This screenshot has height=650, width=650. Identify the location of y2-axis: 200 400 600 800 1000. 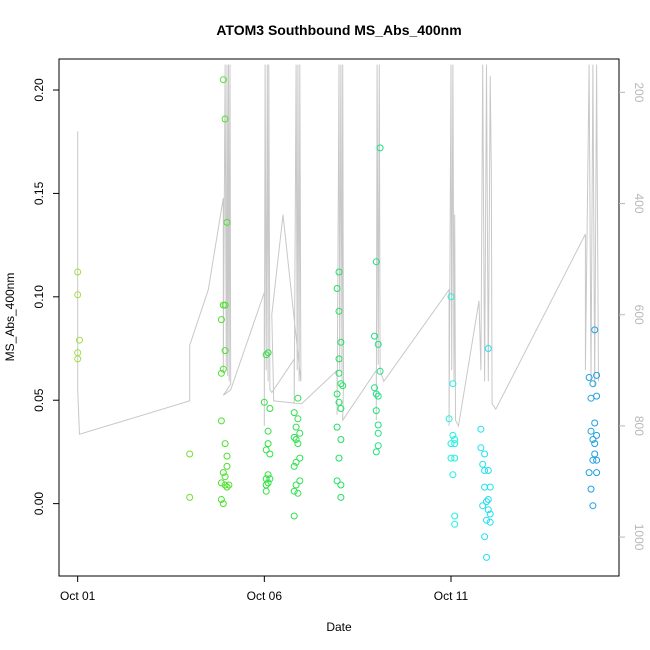
(632, 316).